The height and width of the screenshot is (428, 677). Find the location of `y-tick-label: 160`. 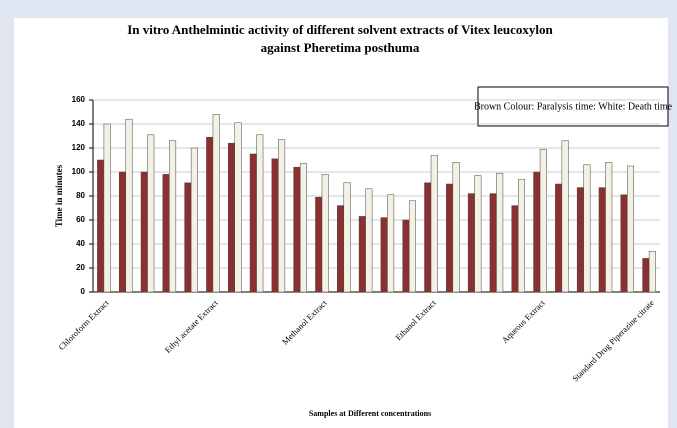

y-tick-label: 160 is located at coordinates (79, 99).